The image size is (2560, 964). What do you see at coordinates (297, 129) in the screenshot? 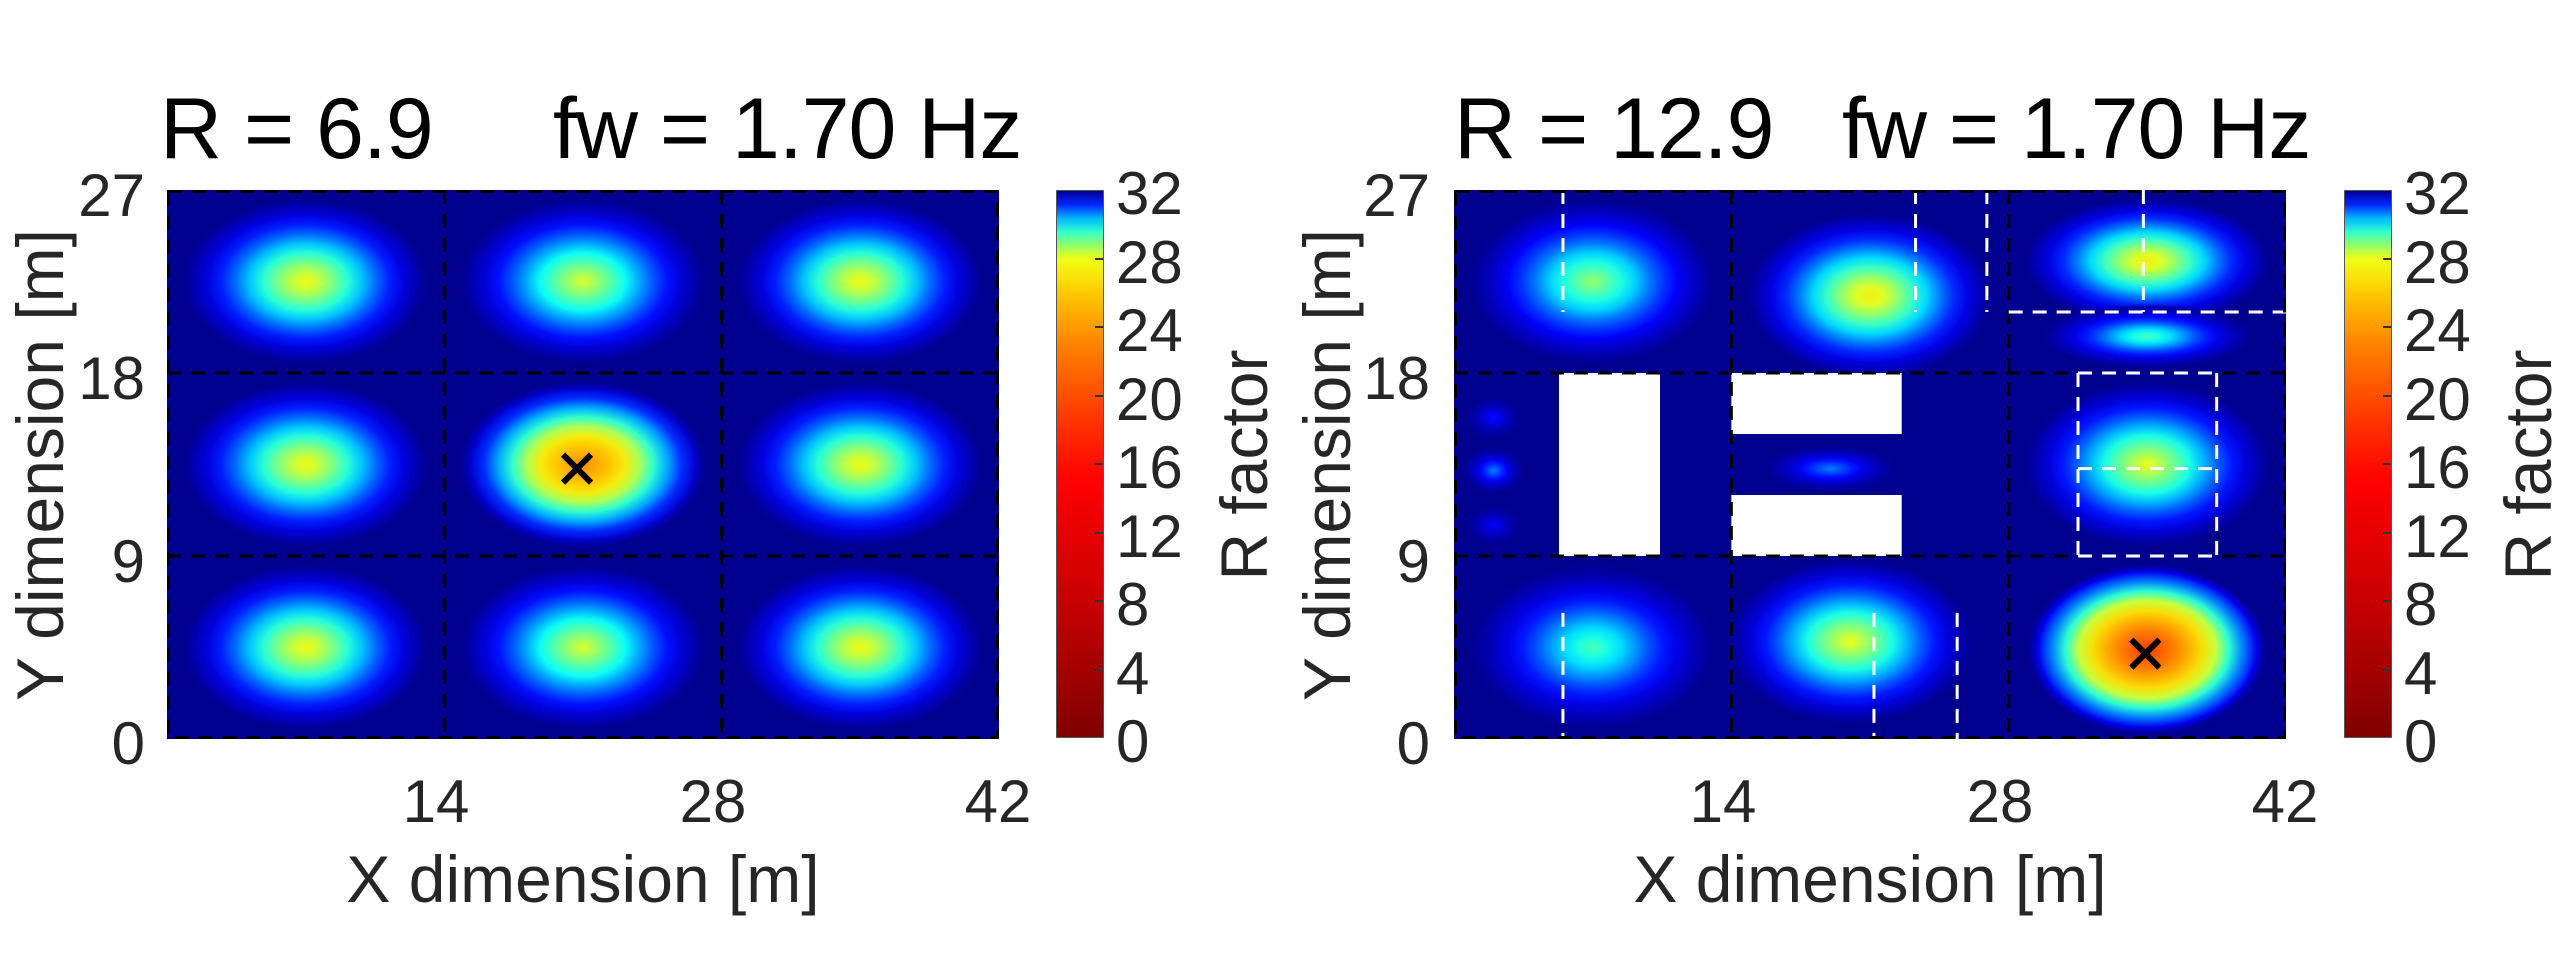
I see `chart-title-r-value: R = 6.9` at bounding box center [297, 129].